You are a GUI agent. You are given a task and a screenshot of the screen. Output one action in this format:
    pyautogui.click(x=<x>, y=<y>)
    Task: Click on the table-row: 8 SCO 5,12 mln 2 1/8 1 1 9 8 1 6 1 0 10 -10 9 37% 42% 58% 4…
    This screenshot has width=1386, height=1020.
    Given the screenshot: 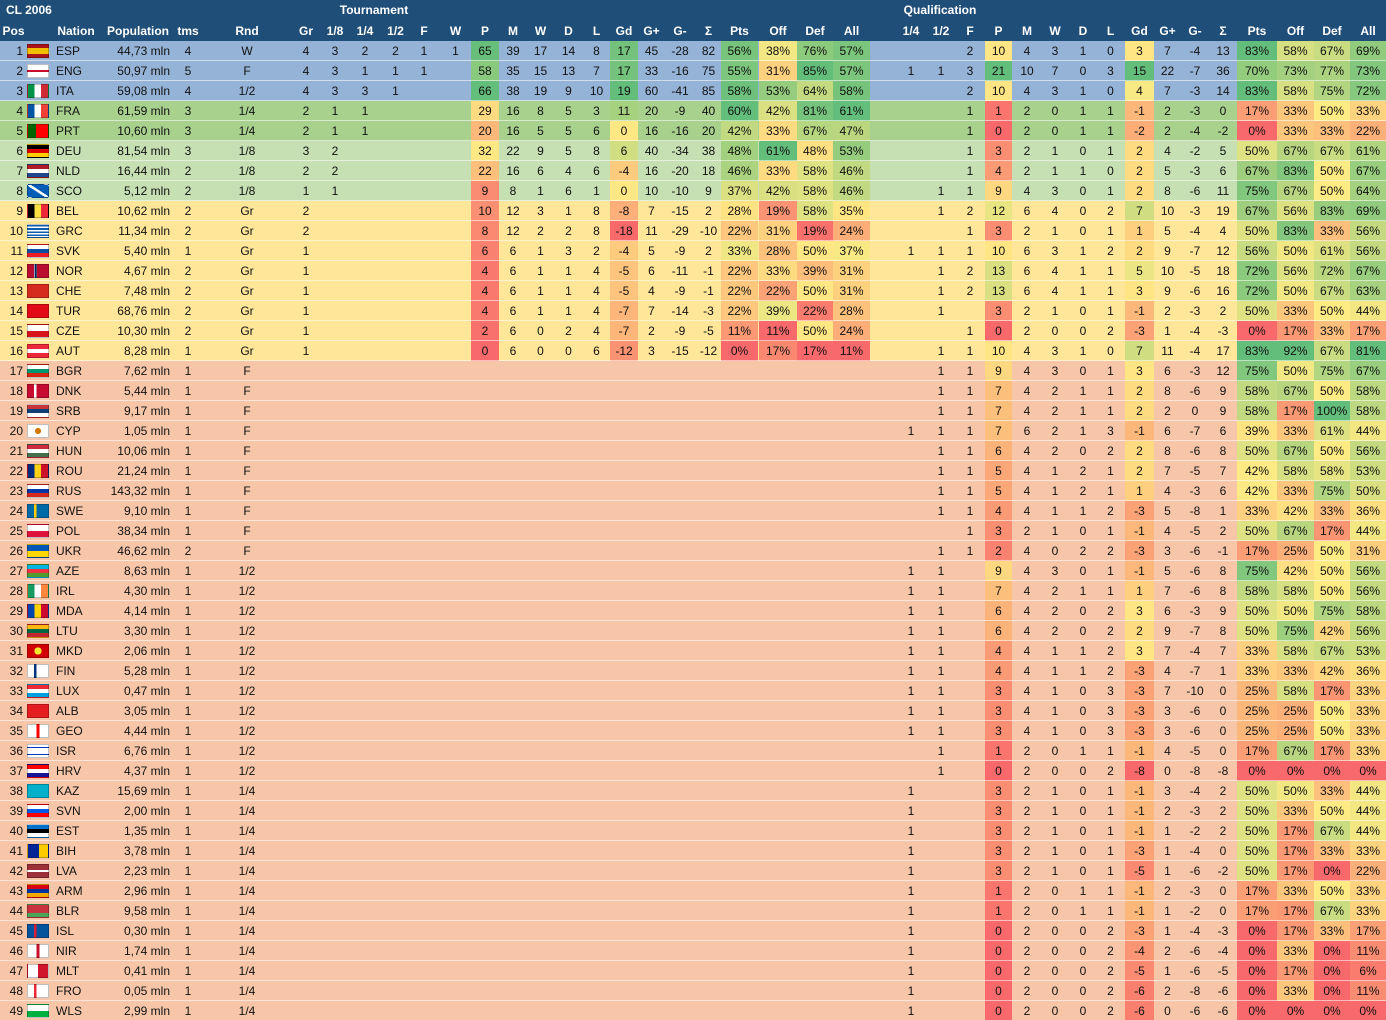 What is the action you would take?
    pyautogui.click(x=693, y=191)
    